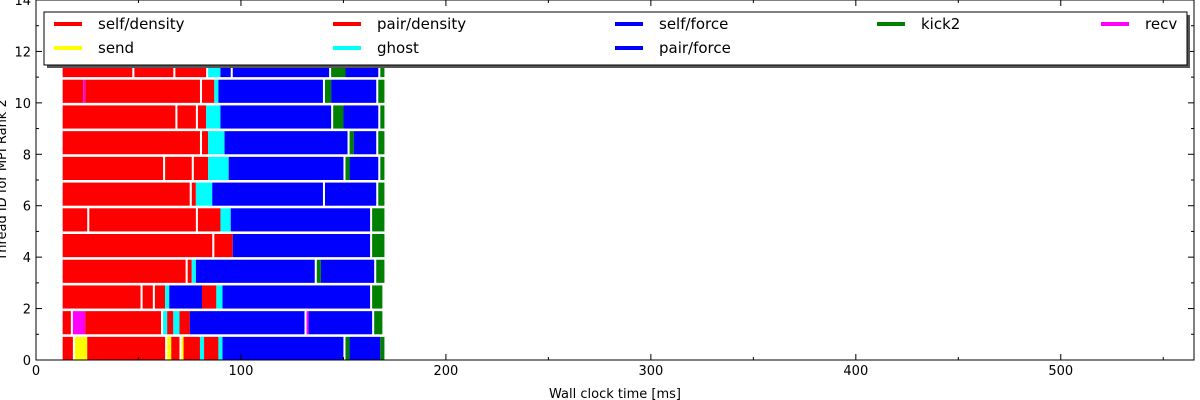  I want to click on bar-thread10-seg8, so click(381, 91).